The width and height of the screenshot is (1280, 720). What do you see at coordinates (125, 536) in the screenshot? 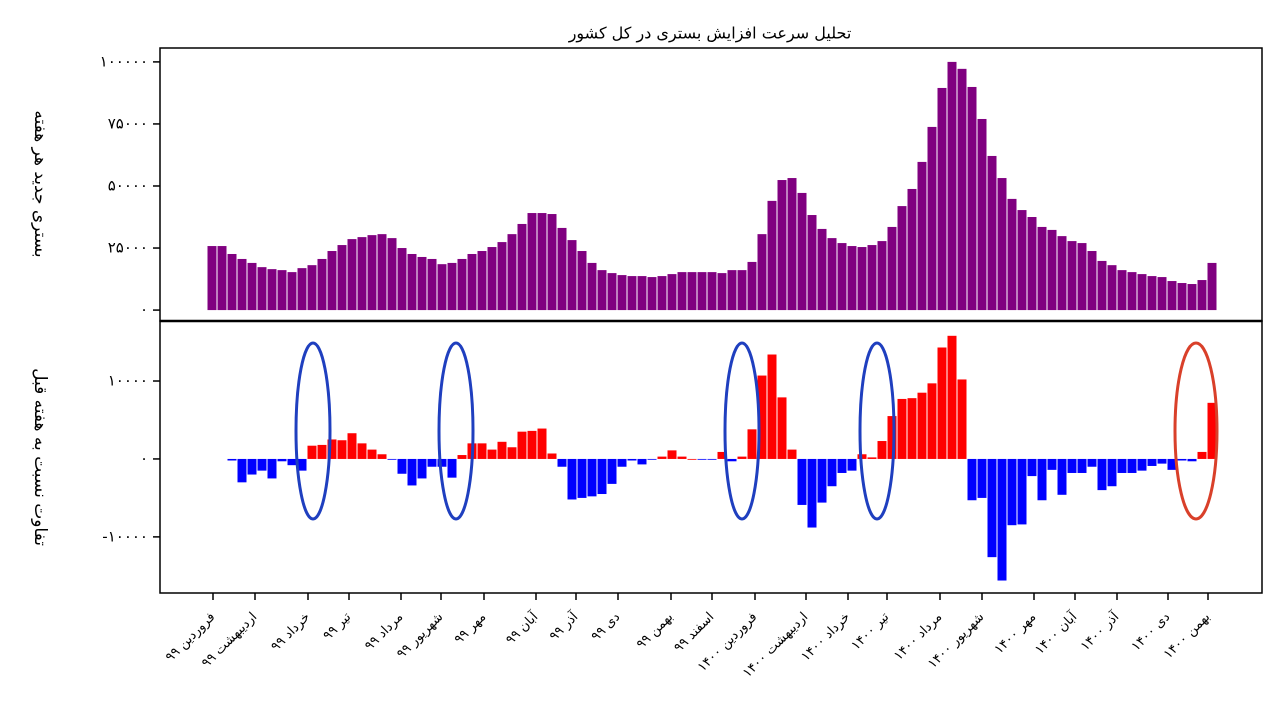
I see `y-tick-label: -۱۰۰۰۰` at bounding box center [125, 536].